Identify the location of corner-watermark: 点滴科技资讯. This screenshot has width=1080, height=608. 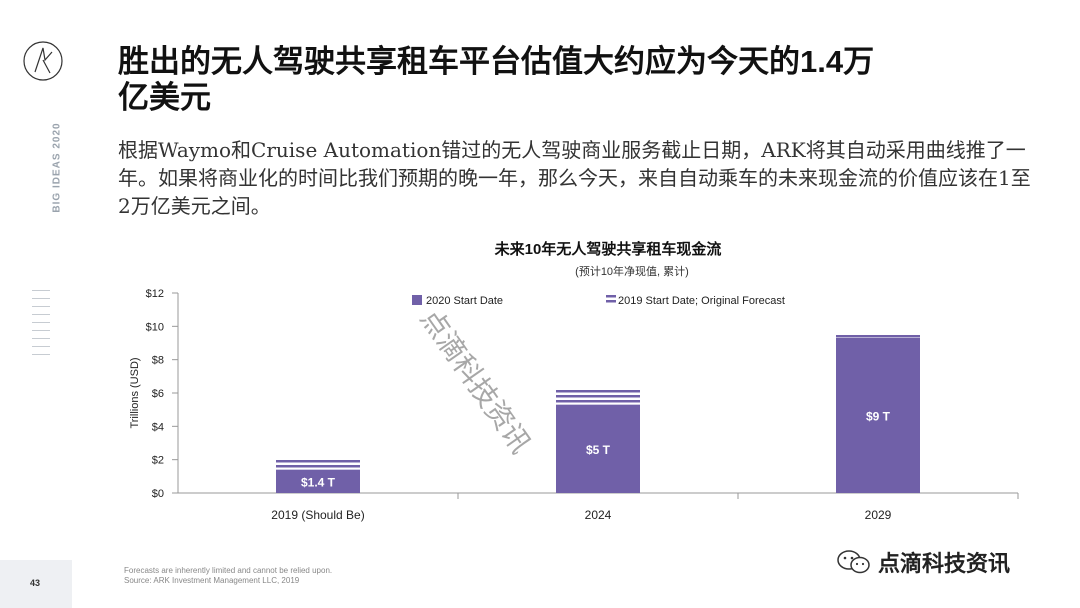
(923, 562).